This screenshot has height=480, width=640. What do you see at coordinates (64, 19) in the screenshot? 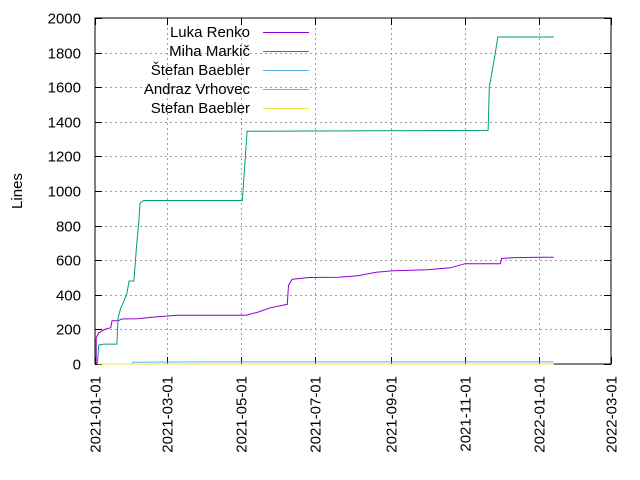
I see `y-tick-label: 2000` at bounding box center [64, 19].